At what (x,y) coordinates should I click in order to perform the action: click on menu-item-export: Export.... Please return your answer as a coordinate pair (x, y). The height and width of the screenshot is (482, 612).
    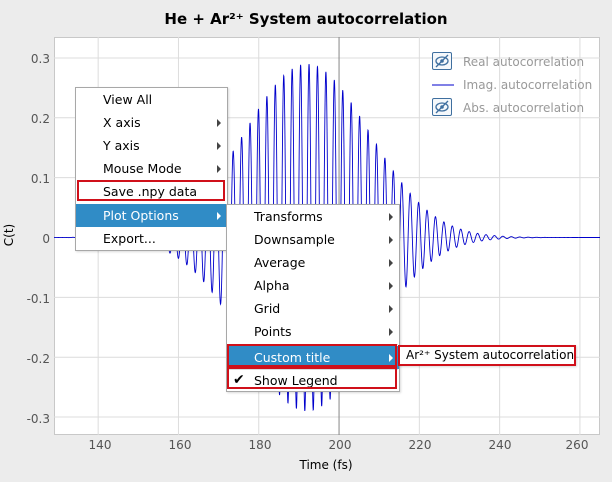
    Looking at the image, I should click on (129, 238).